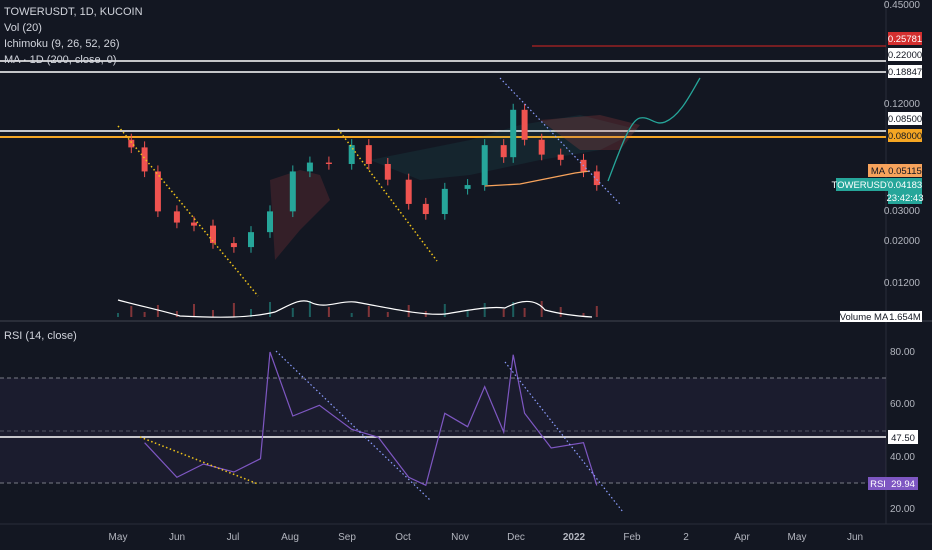 This screenshot has height=550, width=932. Describe the element at coordinates (347, 537) in the screenshot. I see `x-tick-label: Sep` at that location.